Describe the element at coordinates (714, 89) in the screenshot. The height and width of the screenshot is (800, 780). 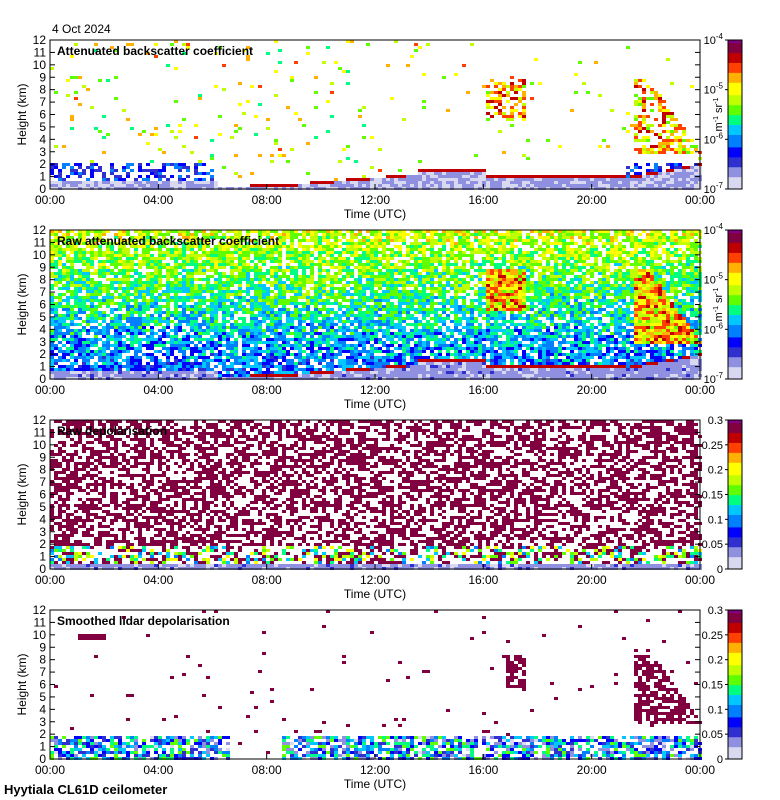
I see `colorbar-tick-label: 10⁻⁵` at that location.